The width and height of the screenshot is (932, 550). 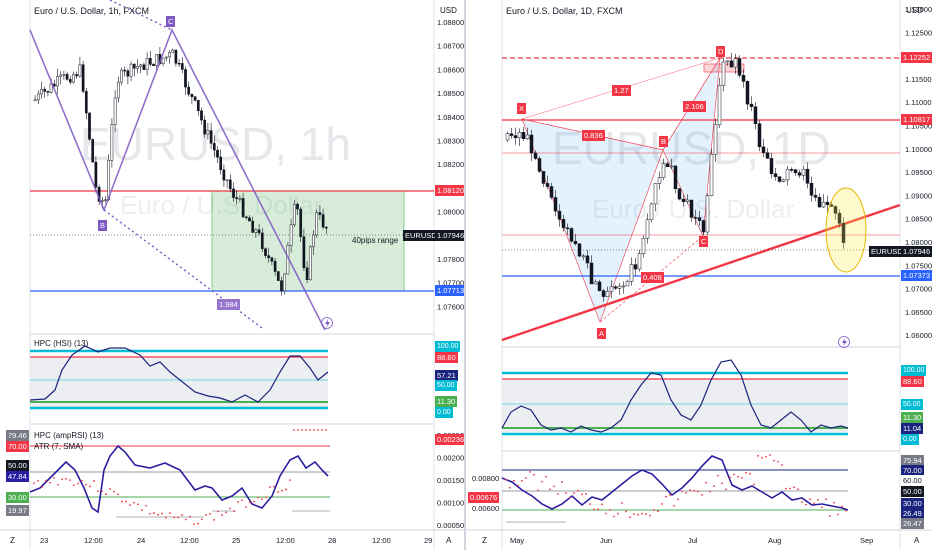 I want to click on left-time-axis: 23 12:00 24 12:00 25 12:00 28 12:00 29, so click(x=236, y=540).